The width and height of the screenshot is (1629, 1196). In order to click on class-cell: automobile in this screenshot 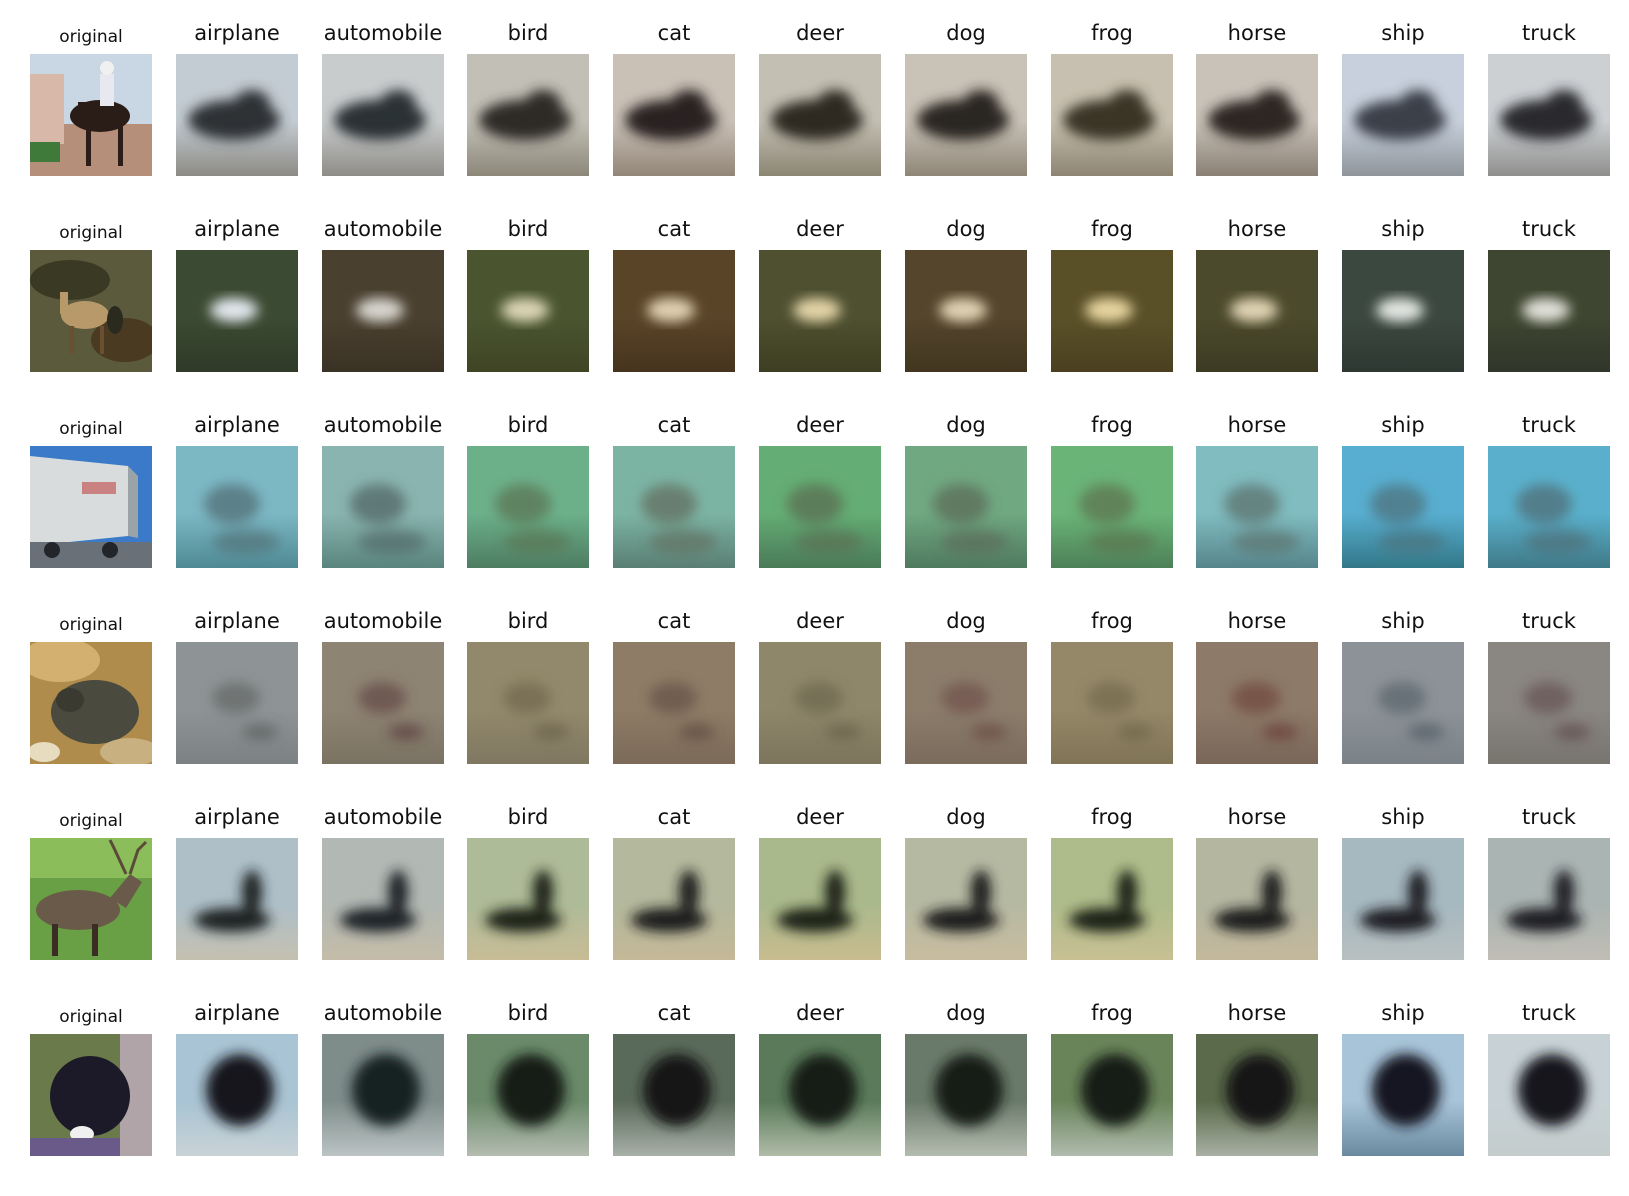, I will do `click(383, 492)`.